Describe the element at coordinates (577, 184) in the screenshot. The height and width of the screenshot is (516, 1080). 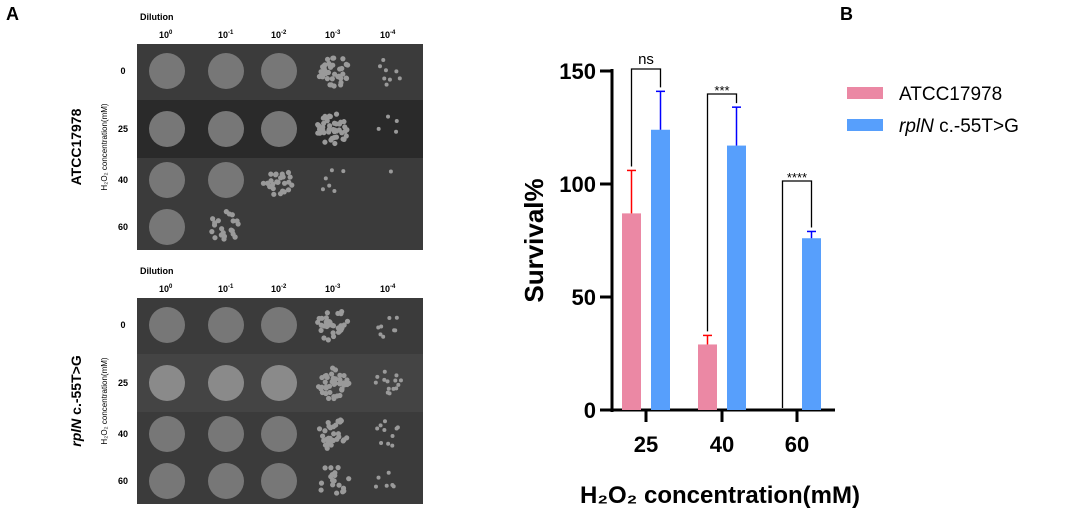
I see `y-tick-label: 100` at that location.